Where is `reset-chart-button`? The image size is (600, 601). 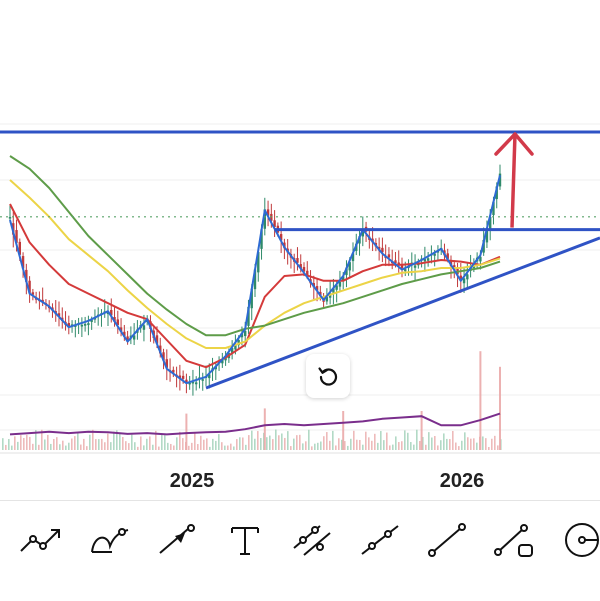 reset-chart-button is located at coordinates (328, 376).